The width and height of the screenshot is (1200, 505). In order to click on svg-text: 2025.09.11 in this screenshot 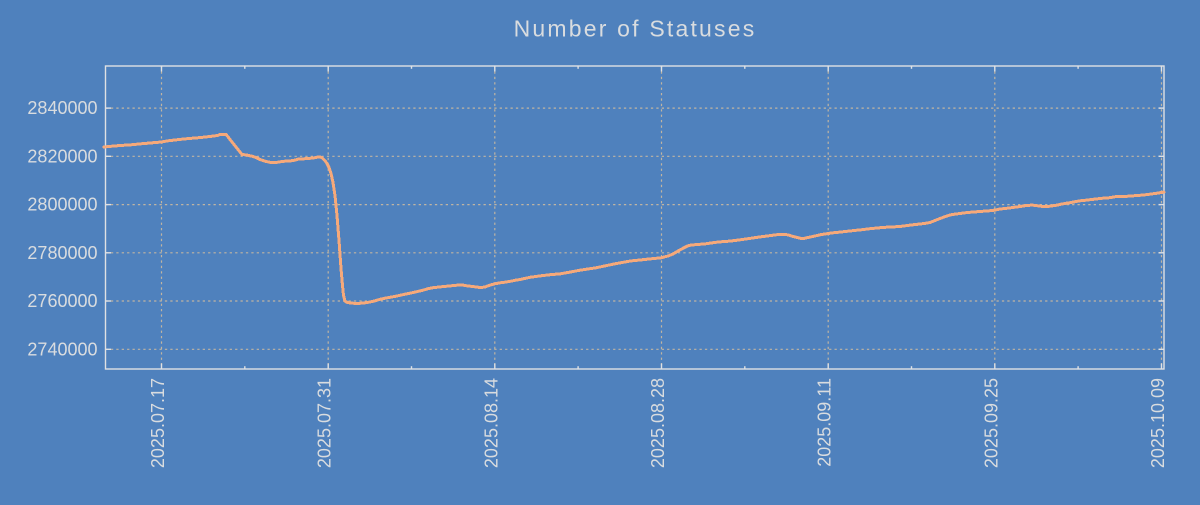, I will do `click(825, 422)`.